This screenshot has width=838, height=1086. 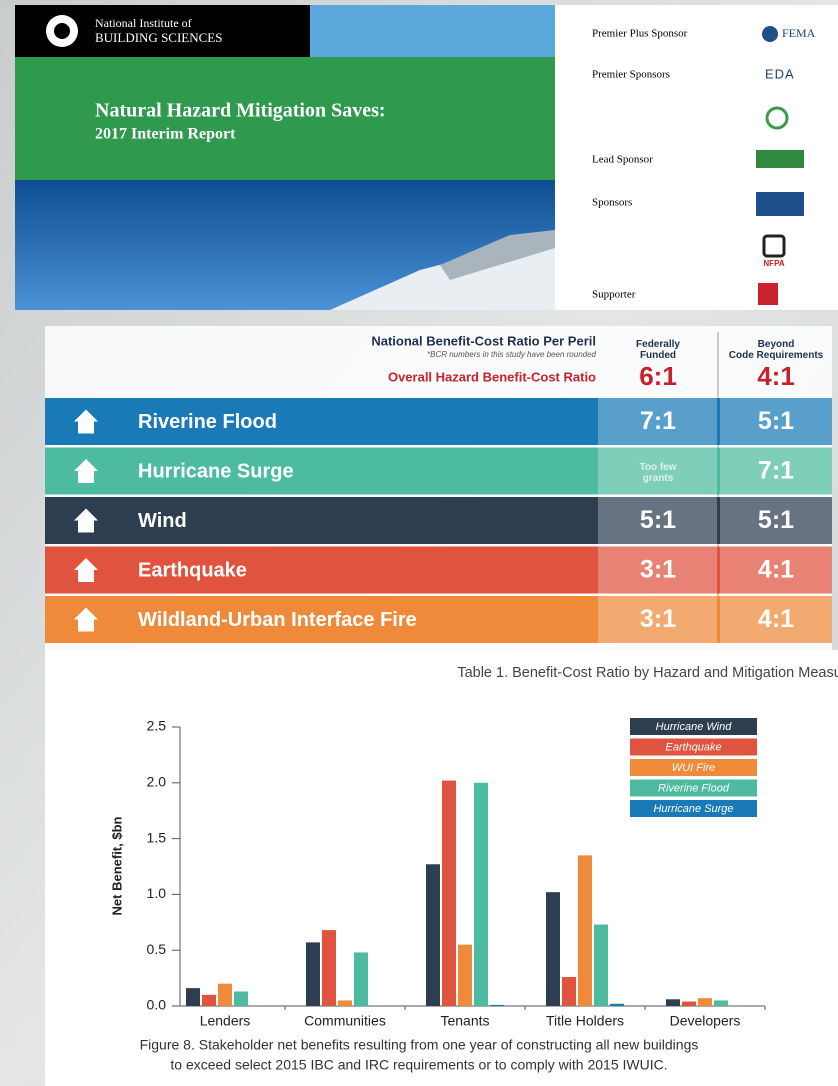 I want to click on overall-ratio: 6:1, so click(x=658, y=376).